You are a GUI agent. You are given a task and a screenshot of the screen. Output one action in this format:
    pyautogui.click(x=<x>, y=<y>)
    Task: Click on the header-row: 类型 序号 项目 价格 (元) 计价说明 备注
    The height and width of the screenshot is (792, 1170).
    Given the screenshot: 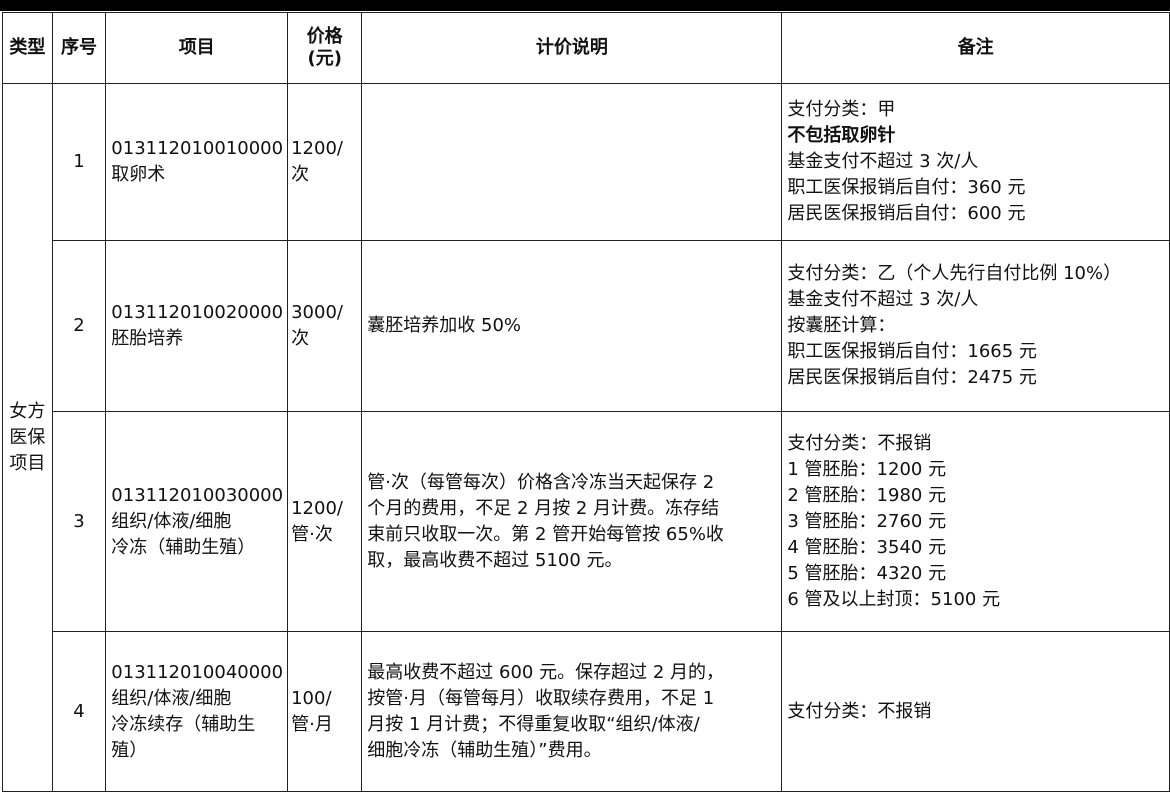 What is the action you would take?
    pyautogui.click(x=586, y=48)
    